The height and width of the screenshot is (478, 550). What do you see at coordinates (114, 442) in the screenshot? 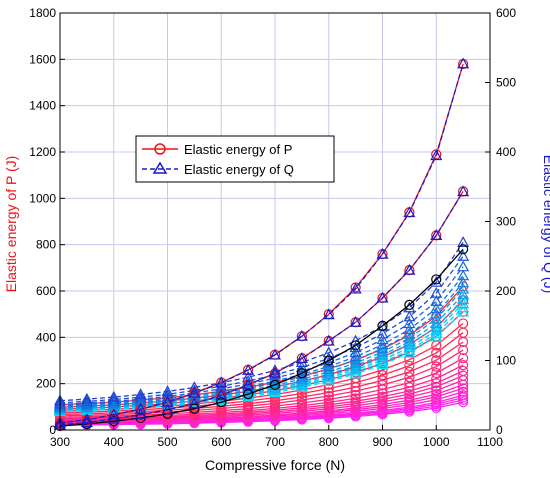
I see `x-tick-label-1: 400` at bounding box center [114, 442].